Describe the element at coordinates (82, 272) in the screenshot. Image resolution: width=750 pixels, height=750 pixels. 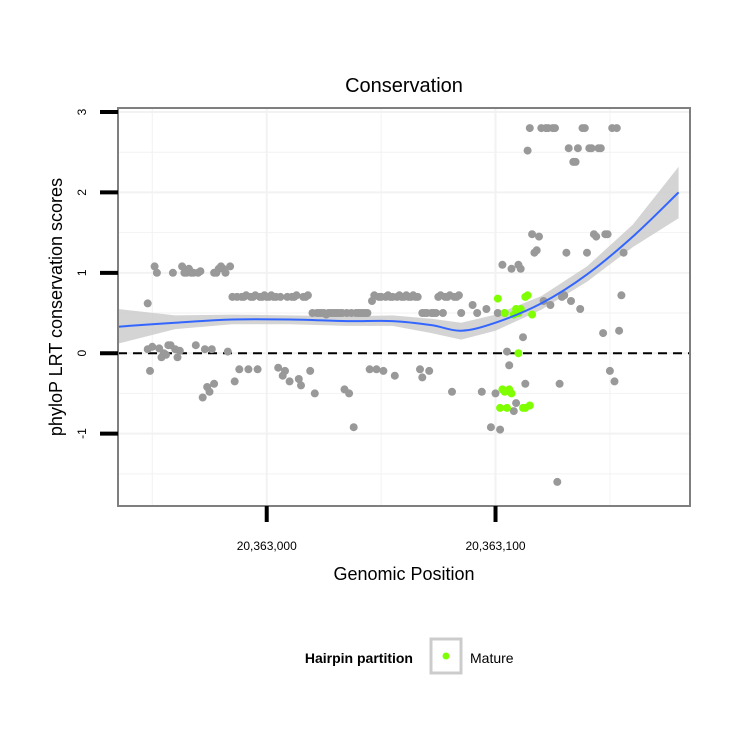
I see `y-tick-label: 1` at that location.